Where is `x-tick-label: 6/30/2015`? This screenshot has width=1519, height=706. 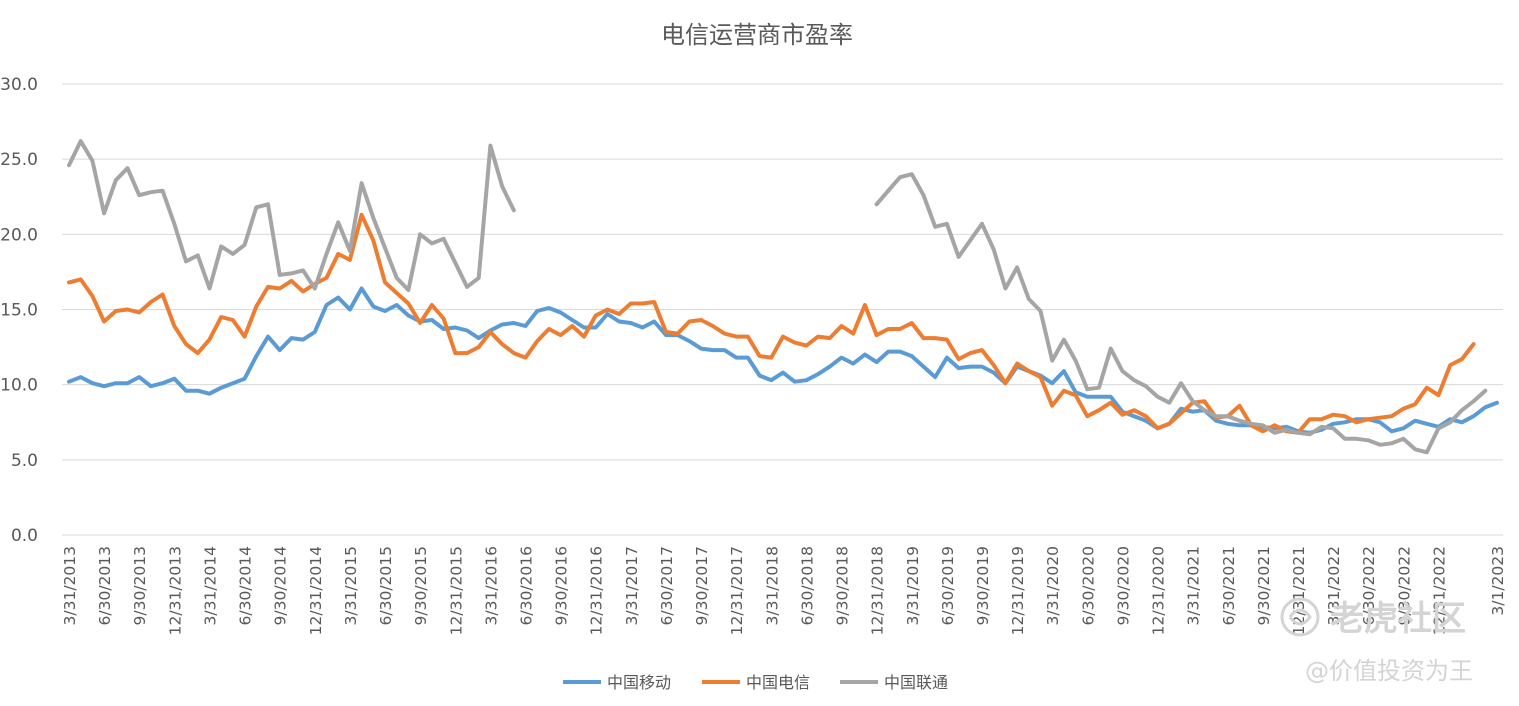
x-tick-label: 6/30/2015 is located at coordinates (386, 585).